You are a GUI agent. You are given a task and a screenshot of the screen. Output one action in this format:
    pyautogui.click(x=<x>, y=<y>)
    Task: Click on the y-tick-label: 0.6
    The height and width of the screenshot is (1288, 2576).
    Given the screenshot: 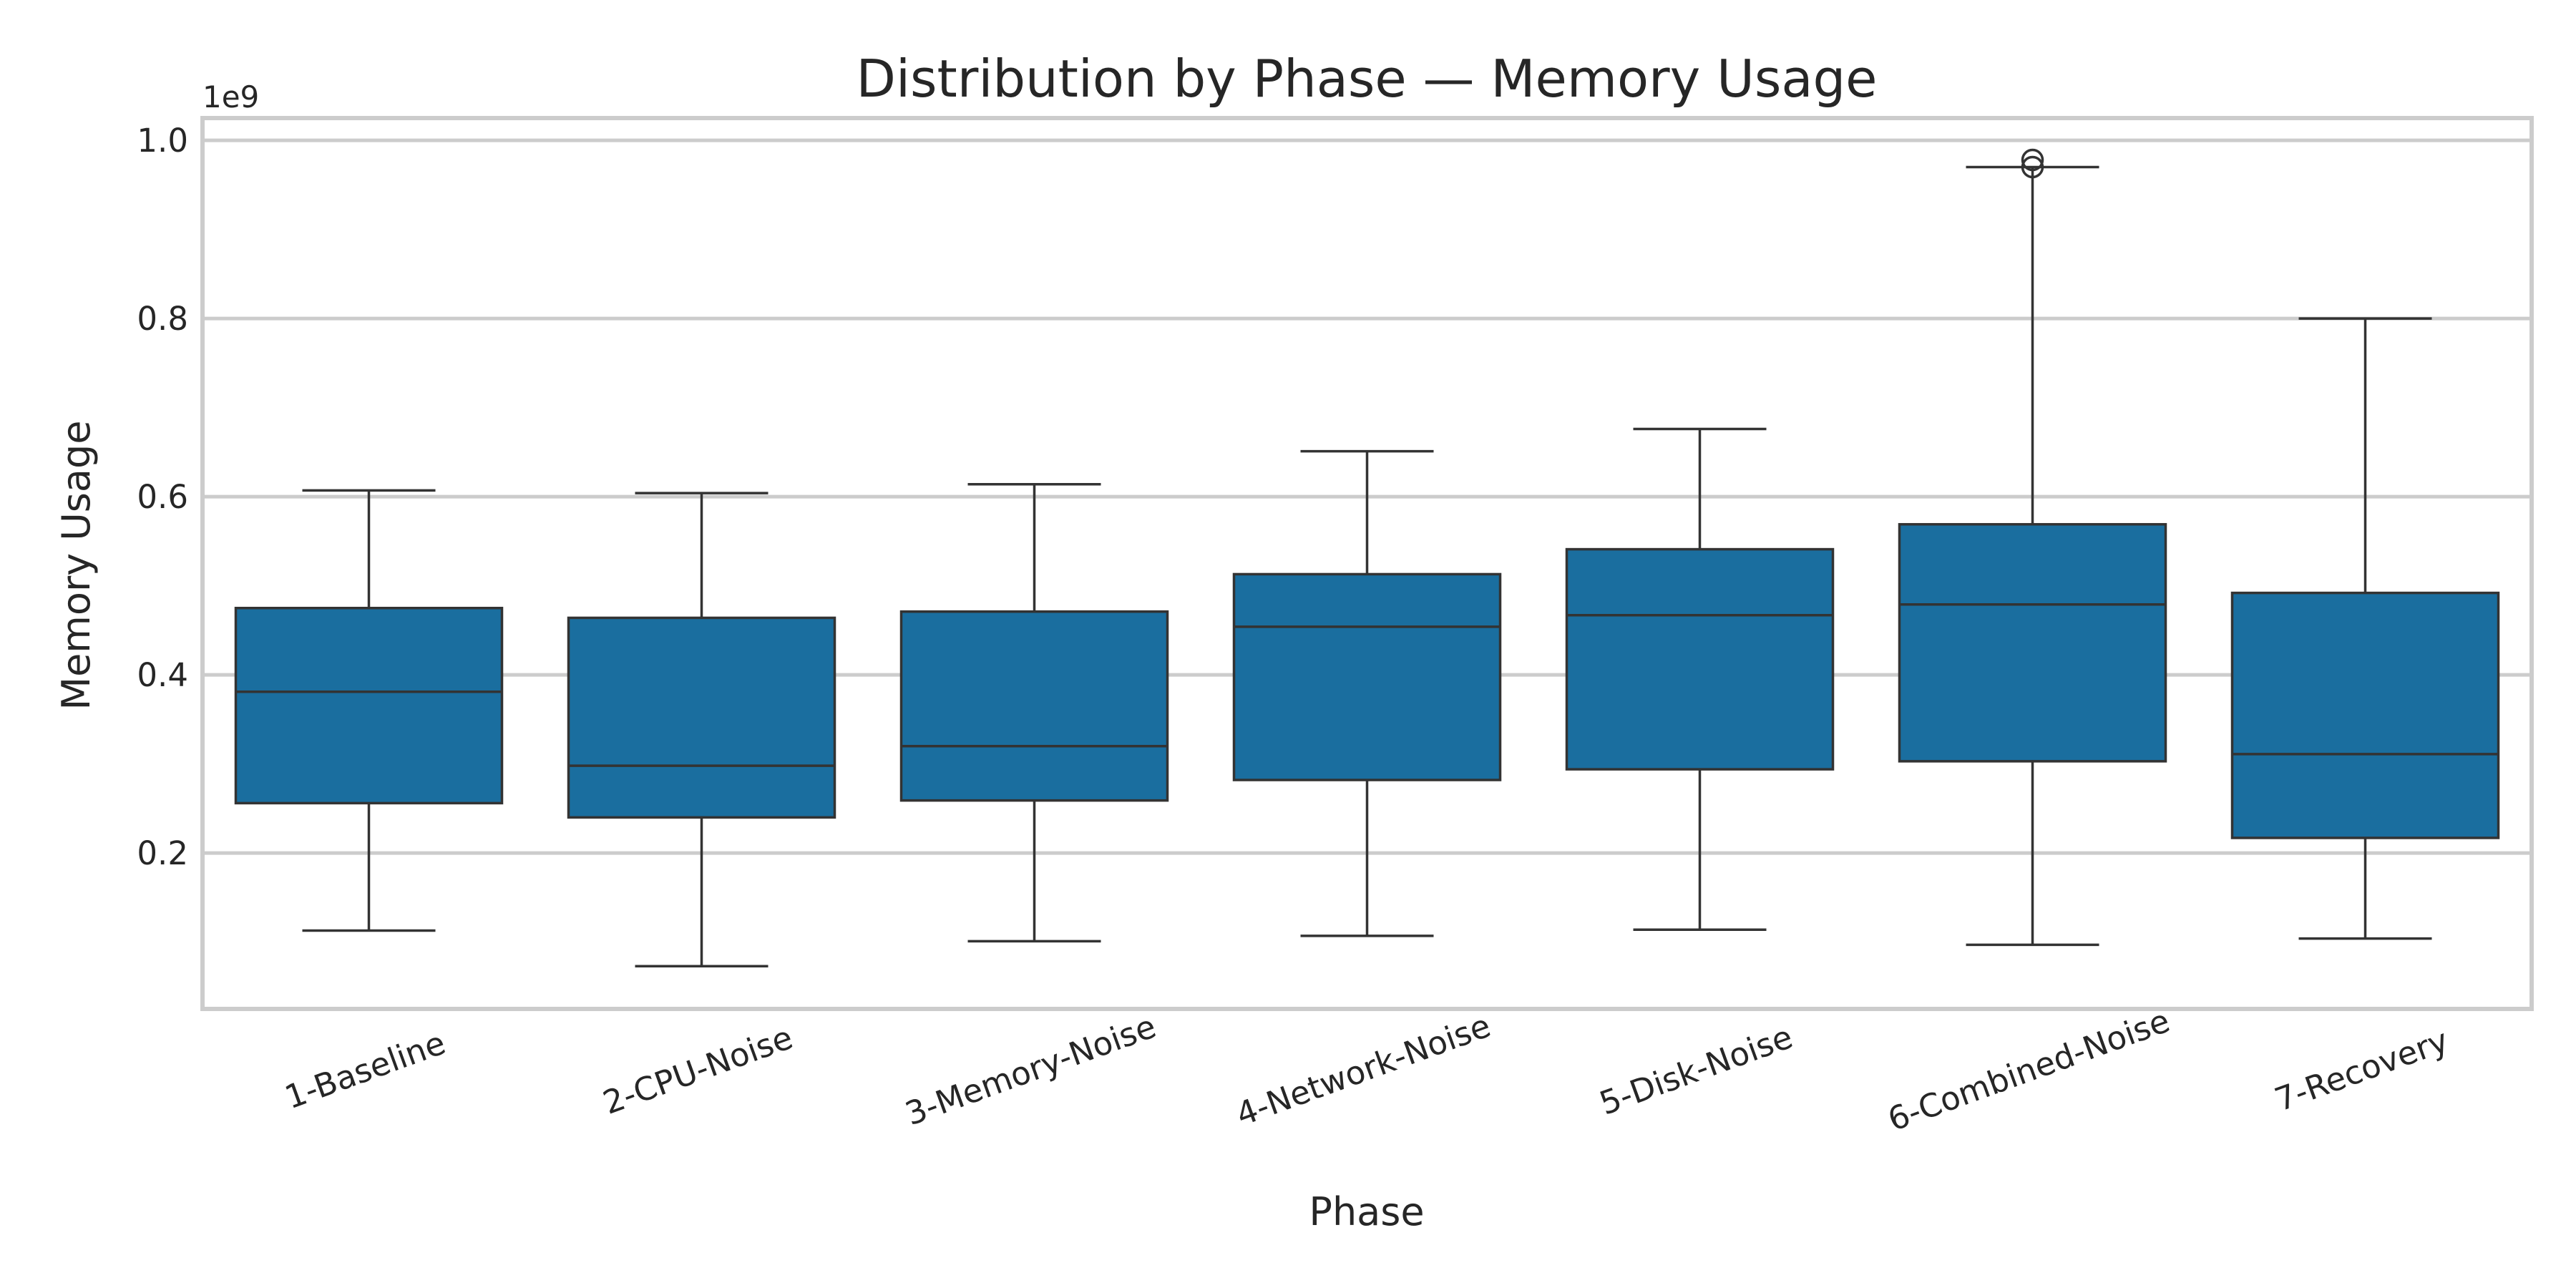 What is the action you would take?
    pyautogui.click(x=162, y=497)
    